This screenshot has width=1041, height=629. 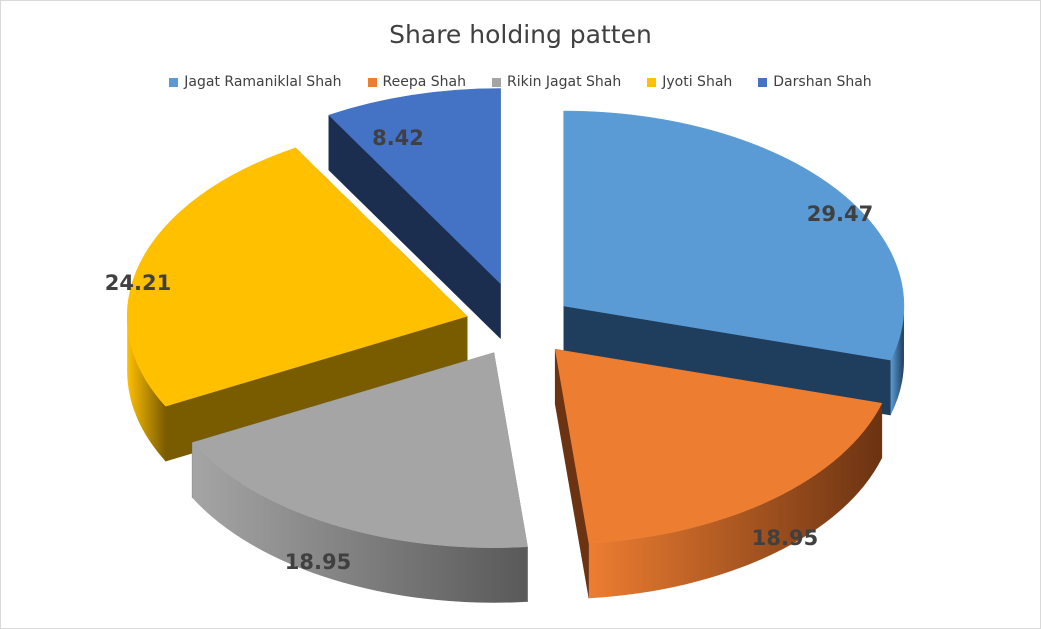 What do you see at coordinates (822, 82) in the screenshot?
I see `legend-label: Darshan Shah` at bounding box center [822, 82].